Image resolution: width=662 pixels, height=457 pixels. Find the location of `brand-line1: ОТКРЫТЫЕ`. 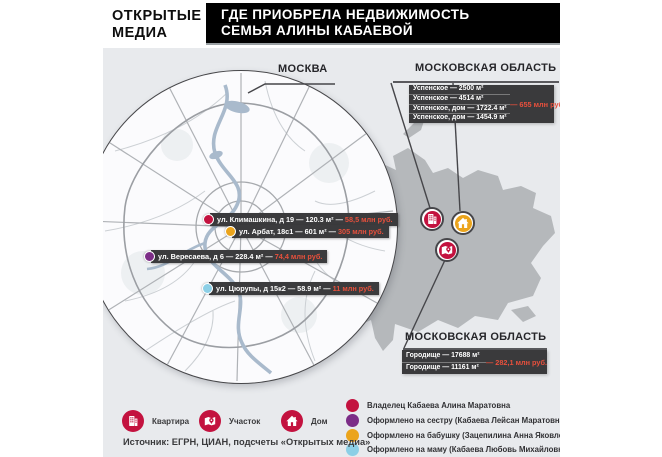

brand-line1: ОТКРЫТЫЕ is located at coordinates (157, 16).